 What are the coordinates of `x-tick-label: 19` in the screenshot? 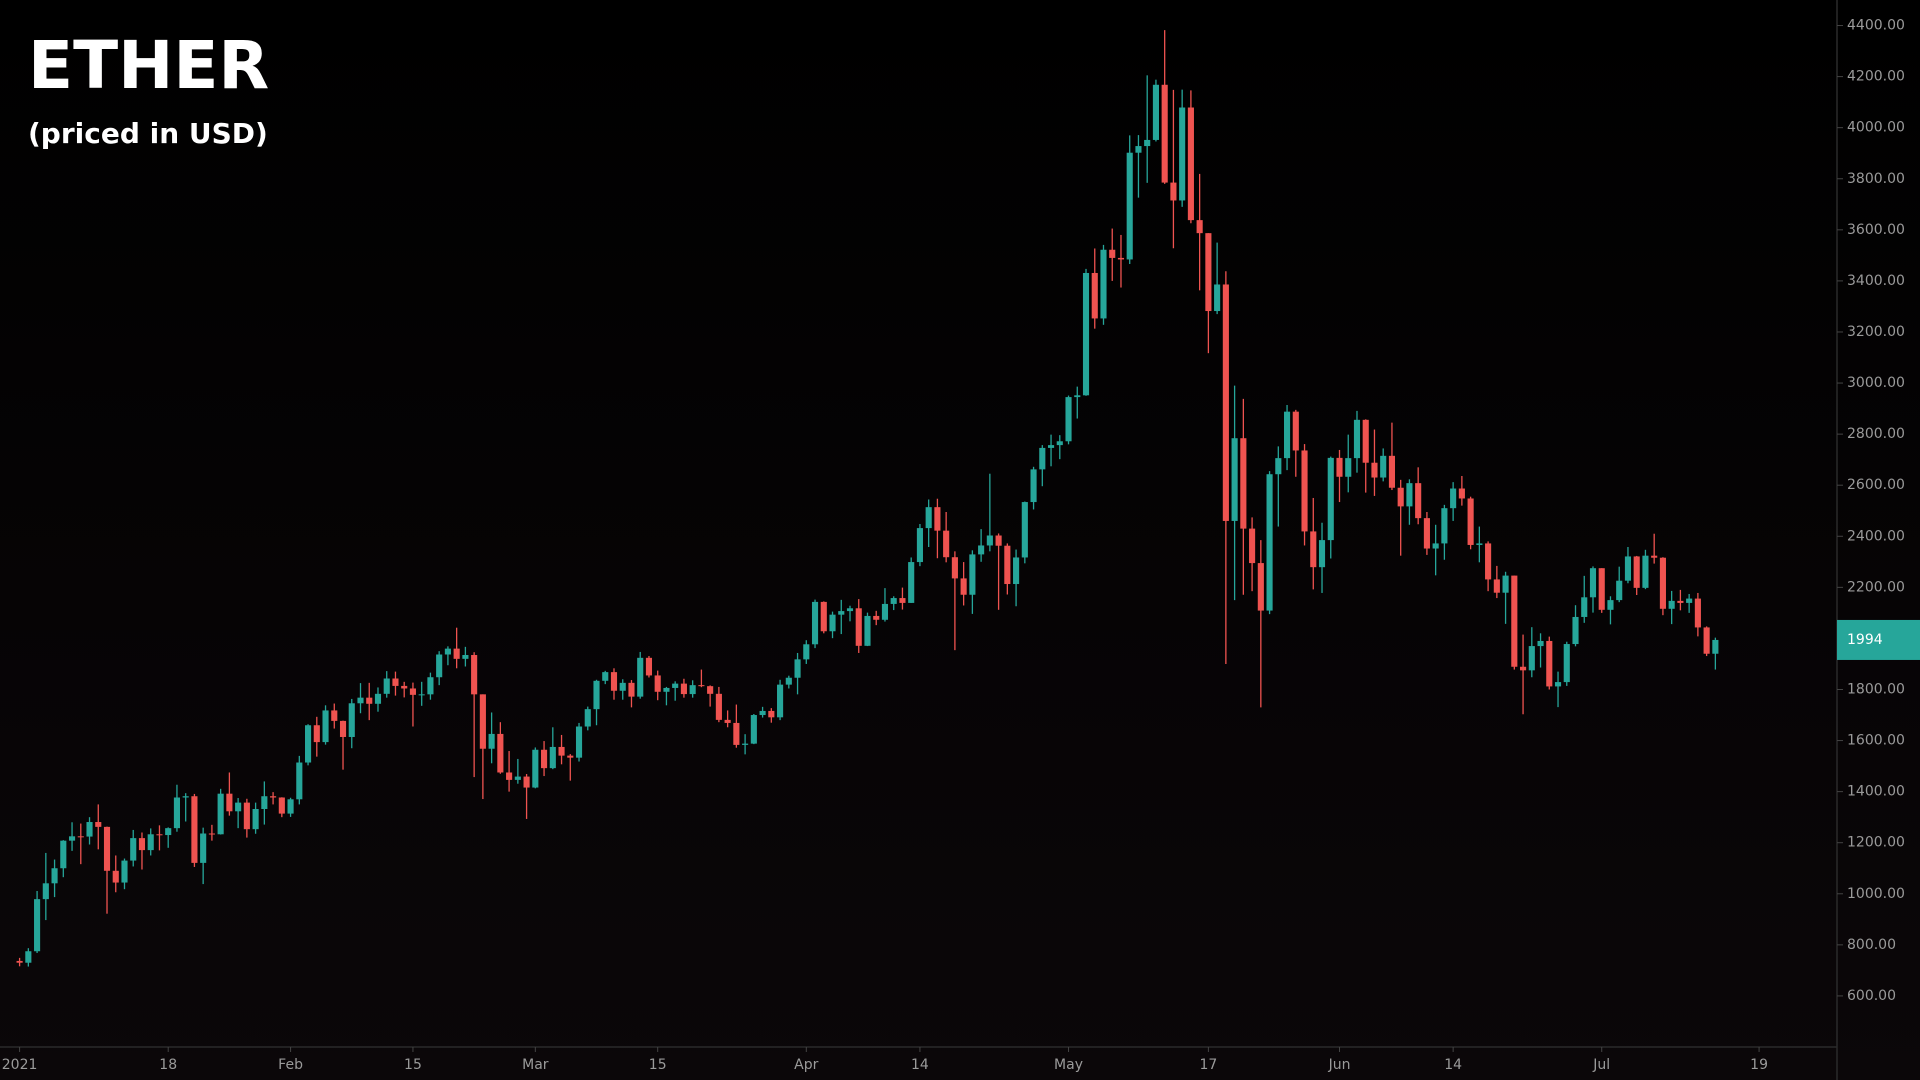 It's located at (1759, 1065).